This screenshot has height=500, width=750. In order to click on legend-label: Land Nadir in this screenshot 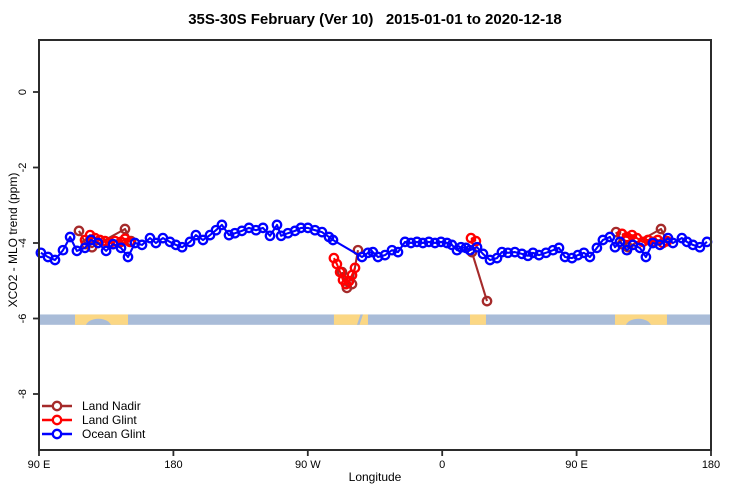, I will do `click(111, 406)`.